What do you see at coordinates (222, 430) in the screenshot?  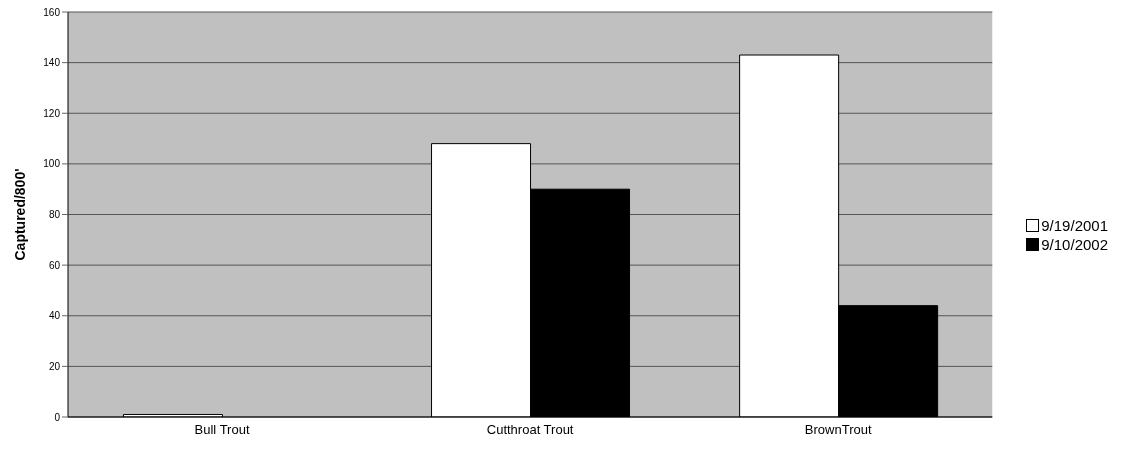 I see `x-tick-label: Bull Trout` at bounding box center [222, 430].